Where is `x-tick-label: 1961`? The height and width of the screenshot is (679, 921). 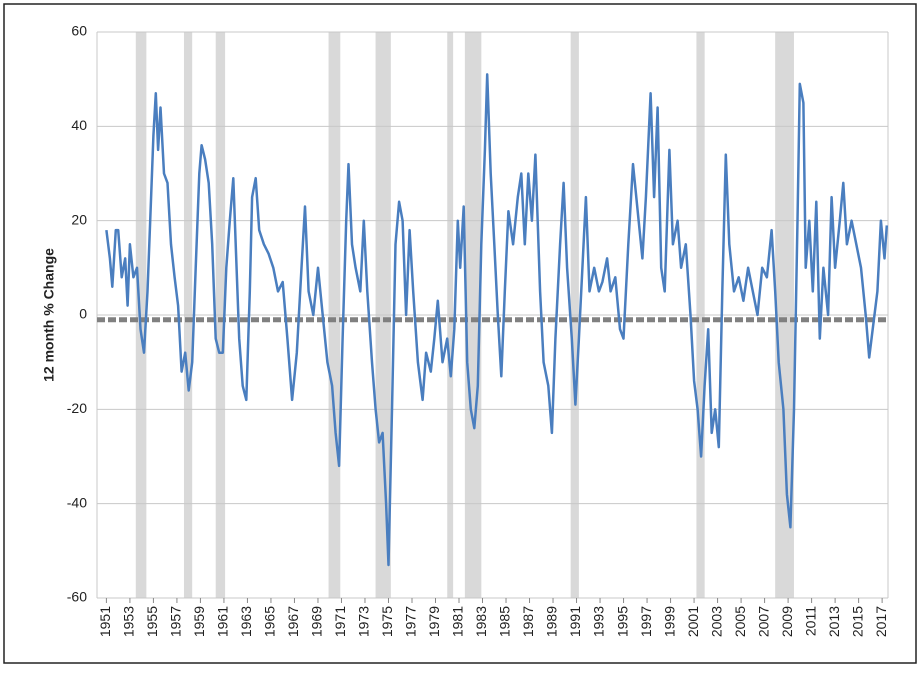
x-tick-label: 1961 is located at coordinates (223, 621).